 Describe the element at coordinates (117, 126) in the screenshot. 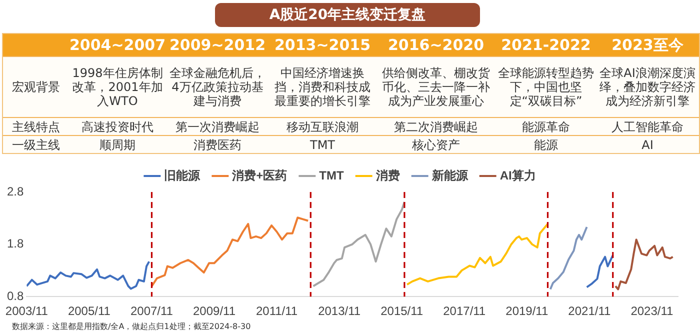

I see `text: 高速投资时代` at that location.